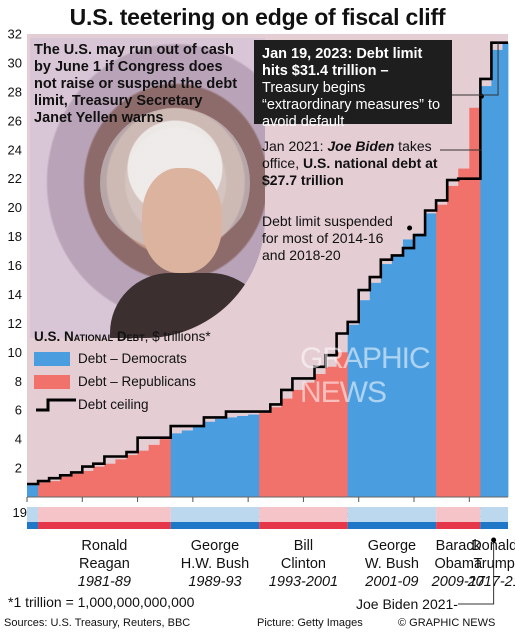 The width and height of the screenshot is (515, 634). Describe the element at coordinates (320, 435) in the screenshot. I see `debt-bar-2006` at that location.